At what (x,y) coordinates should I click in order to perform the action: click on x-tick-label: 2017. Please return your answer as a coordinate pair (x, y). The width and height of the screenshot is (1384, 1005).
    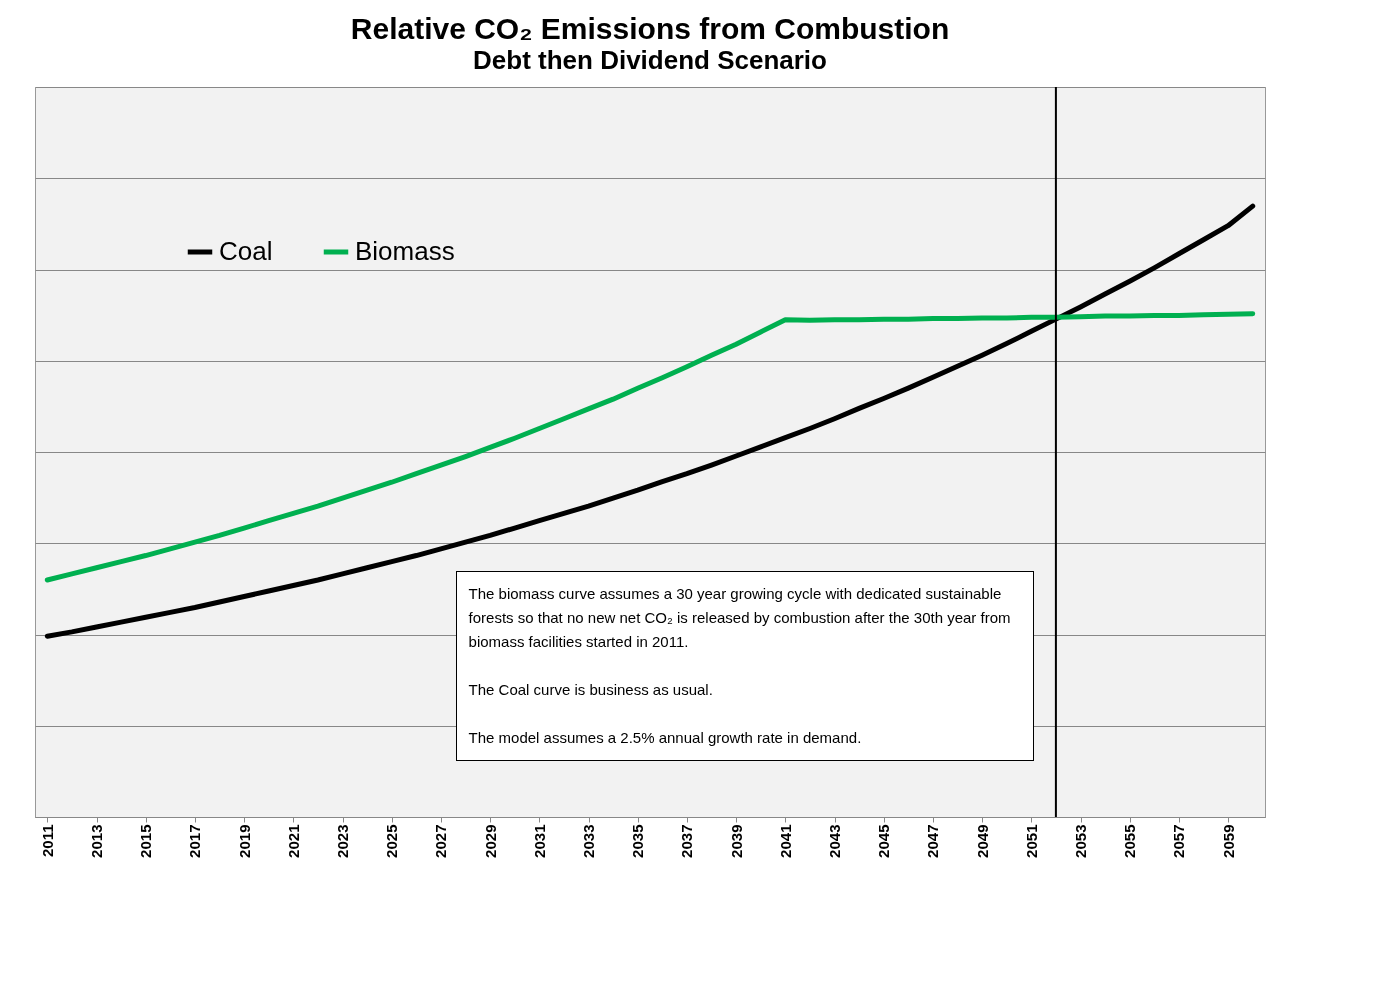
    Looking at the image, I should click on (195, 841).